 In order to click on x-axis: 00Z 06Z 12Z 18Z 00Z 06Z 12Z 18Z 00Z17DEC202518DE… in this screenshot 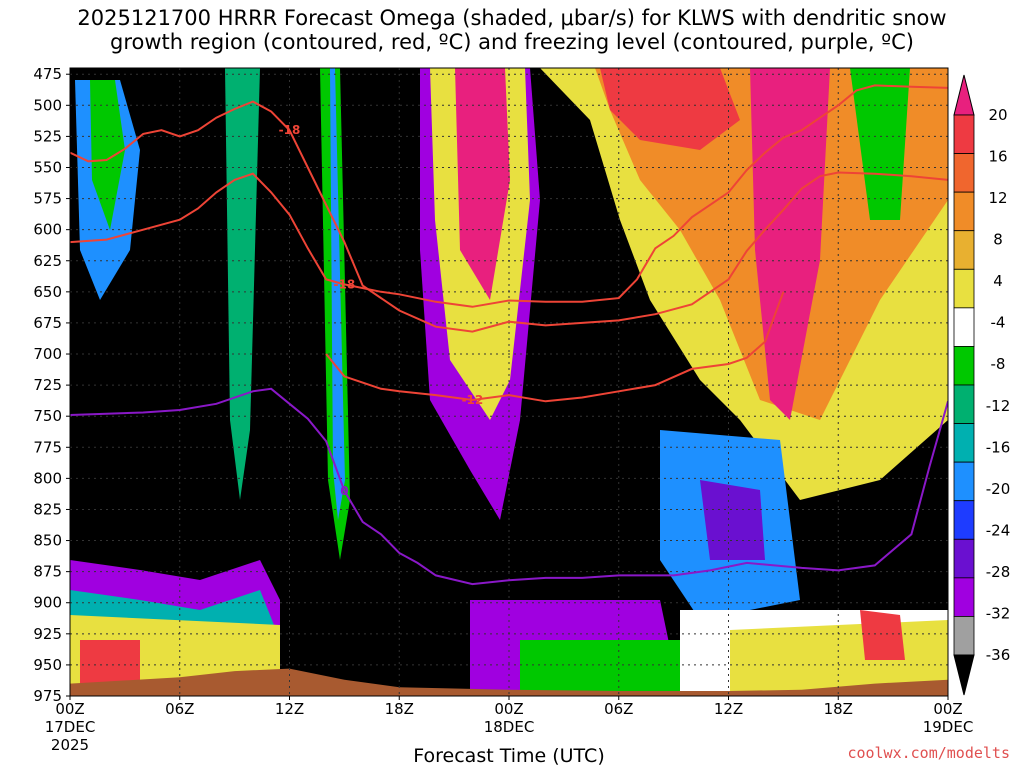, I will do `click(509, 725)`.